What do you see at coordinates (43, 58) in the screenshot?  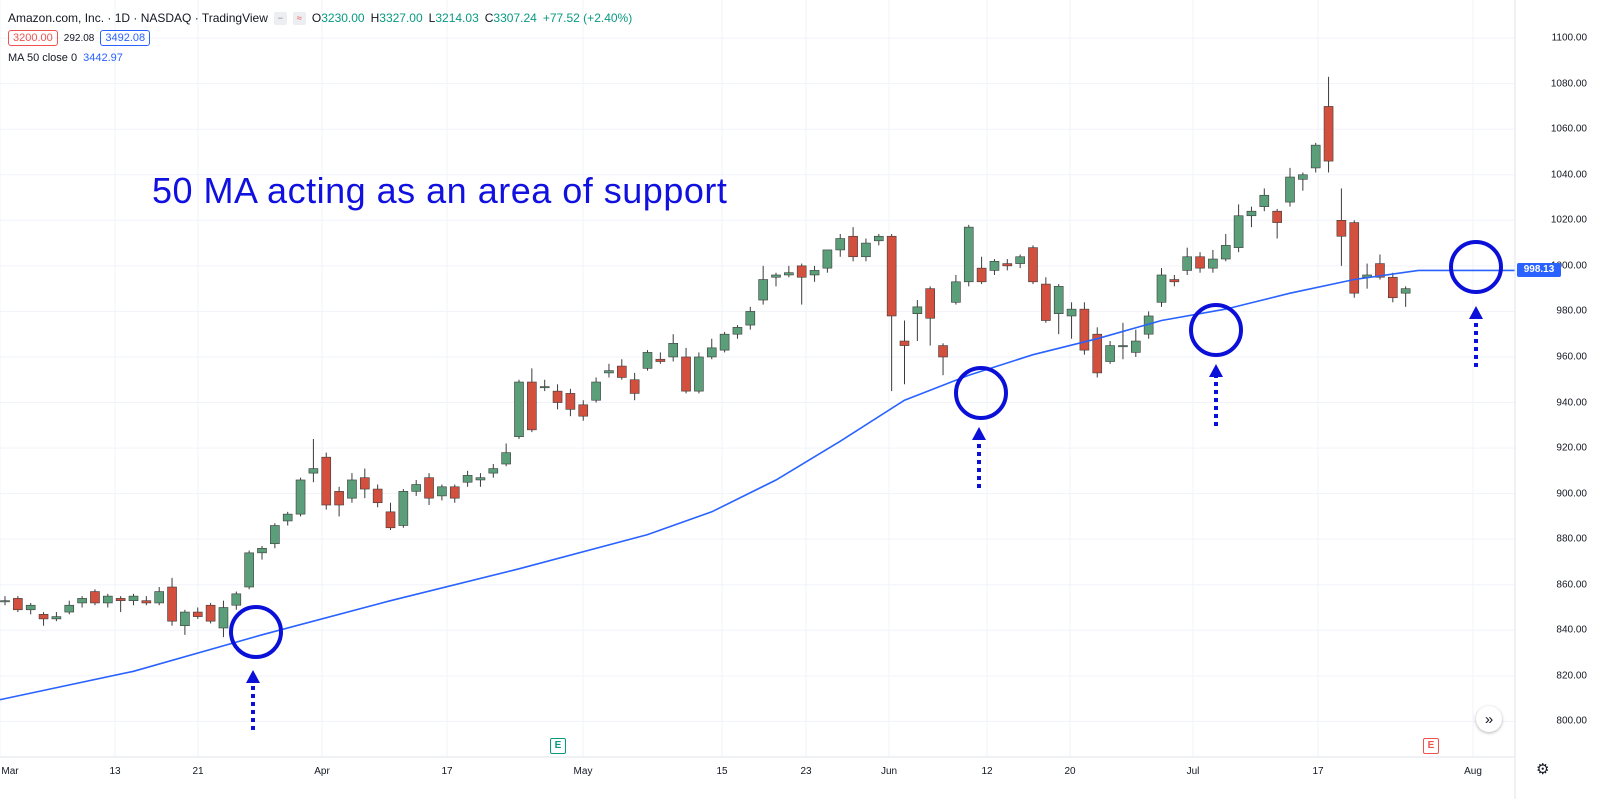 I see `ma-label: MA 50 close 0` at bounding box center [43, 58].